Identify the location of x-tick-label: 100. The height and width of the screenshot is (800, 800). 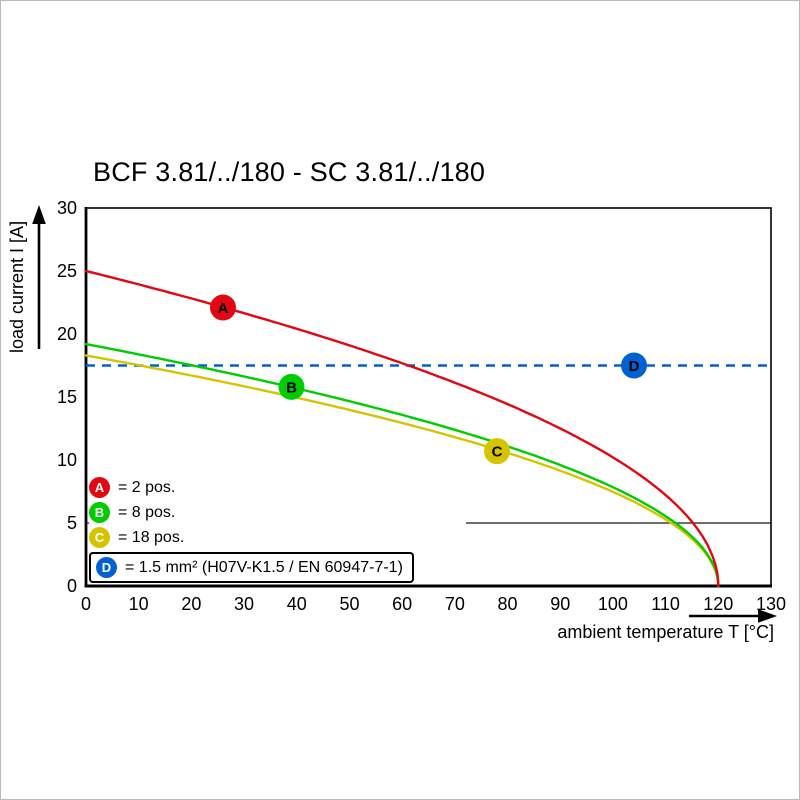
(613, 604).